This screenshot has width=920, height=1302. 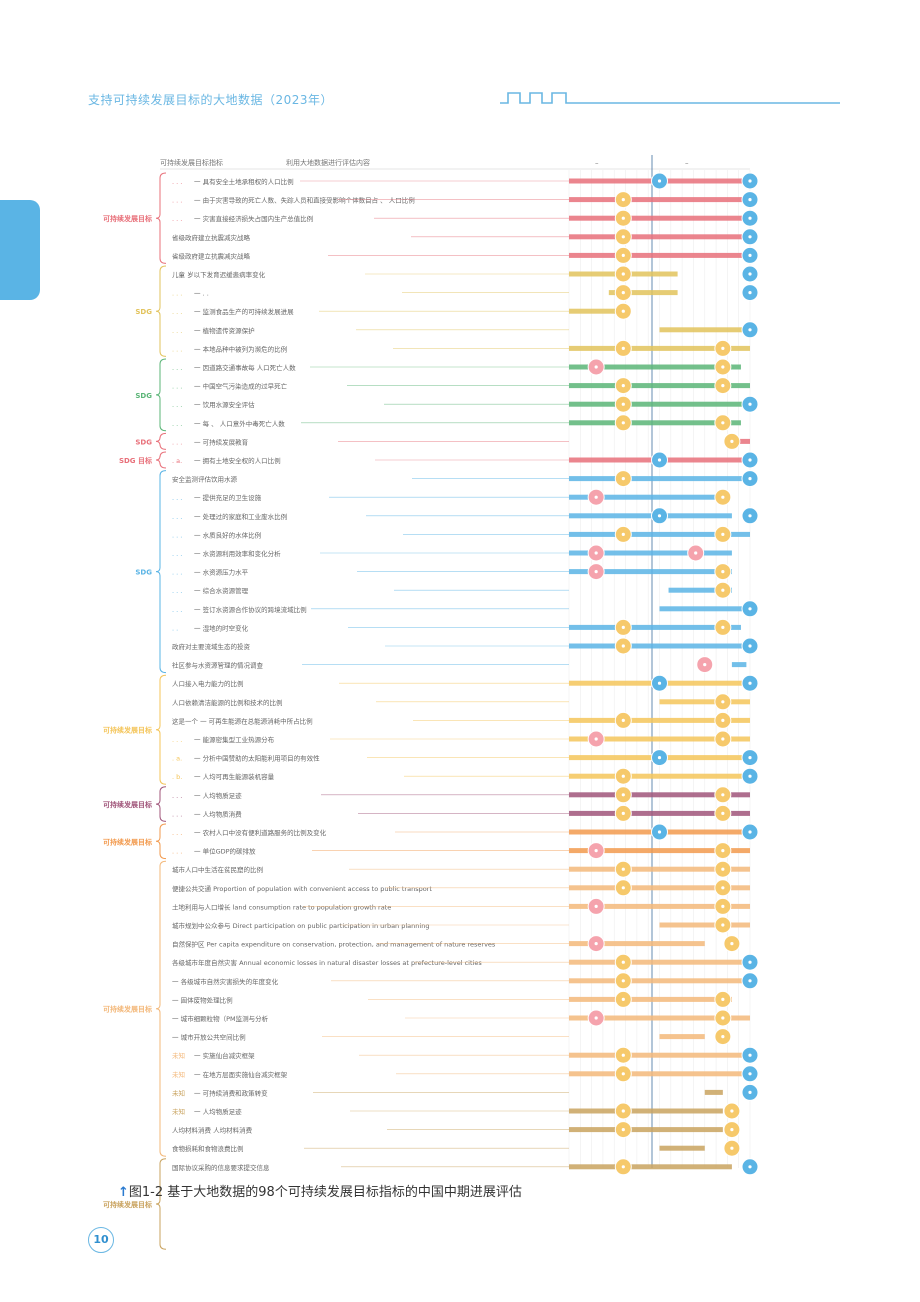 What do you see at coordinates (237, 553) in the screenshot?
I see `indicator-label: 一 水资源利用效率和变化分析` at bounding box center [237, 553].